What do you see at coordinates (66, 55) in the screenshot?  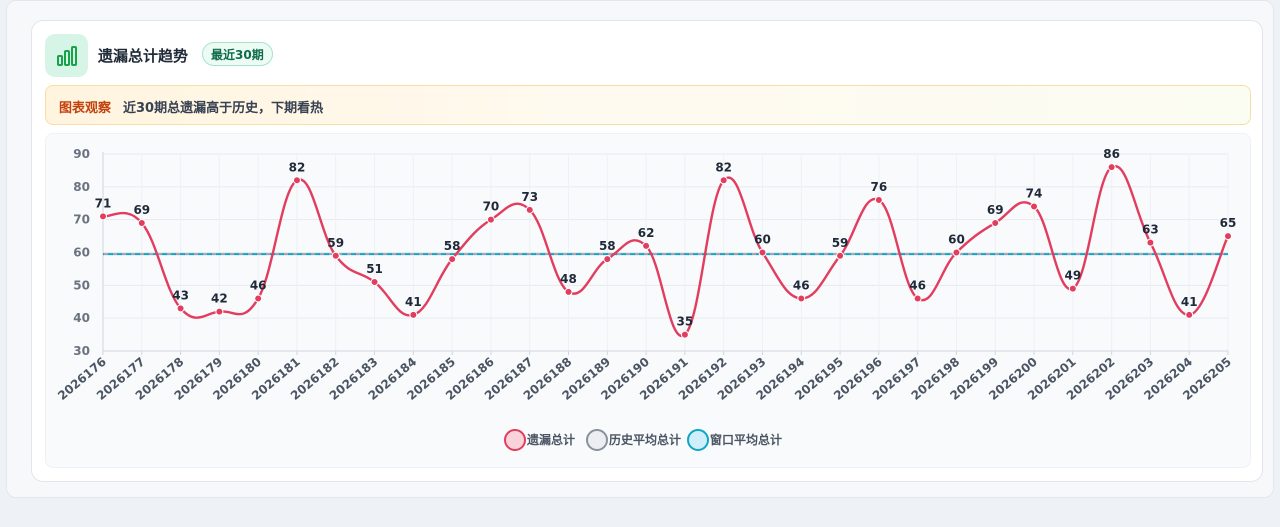 I see `bar-chart-icon` at bounding box center [66, 55].